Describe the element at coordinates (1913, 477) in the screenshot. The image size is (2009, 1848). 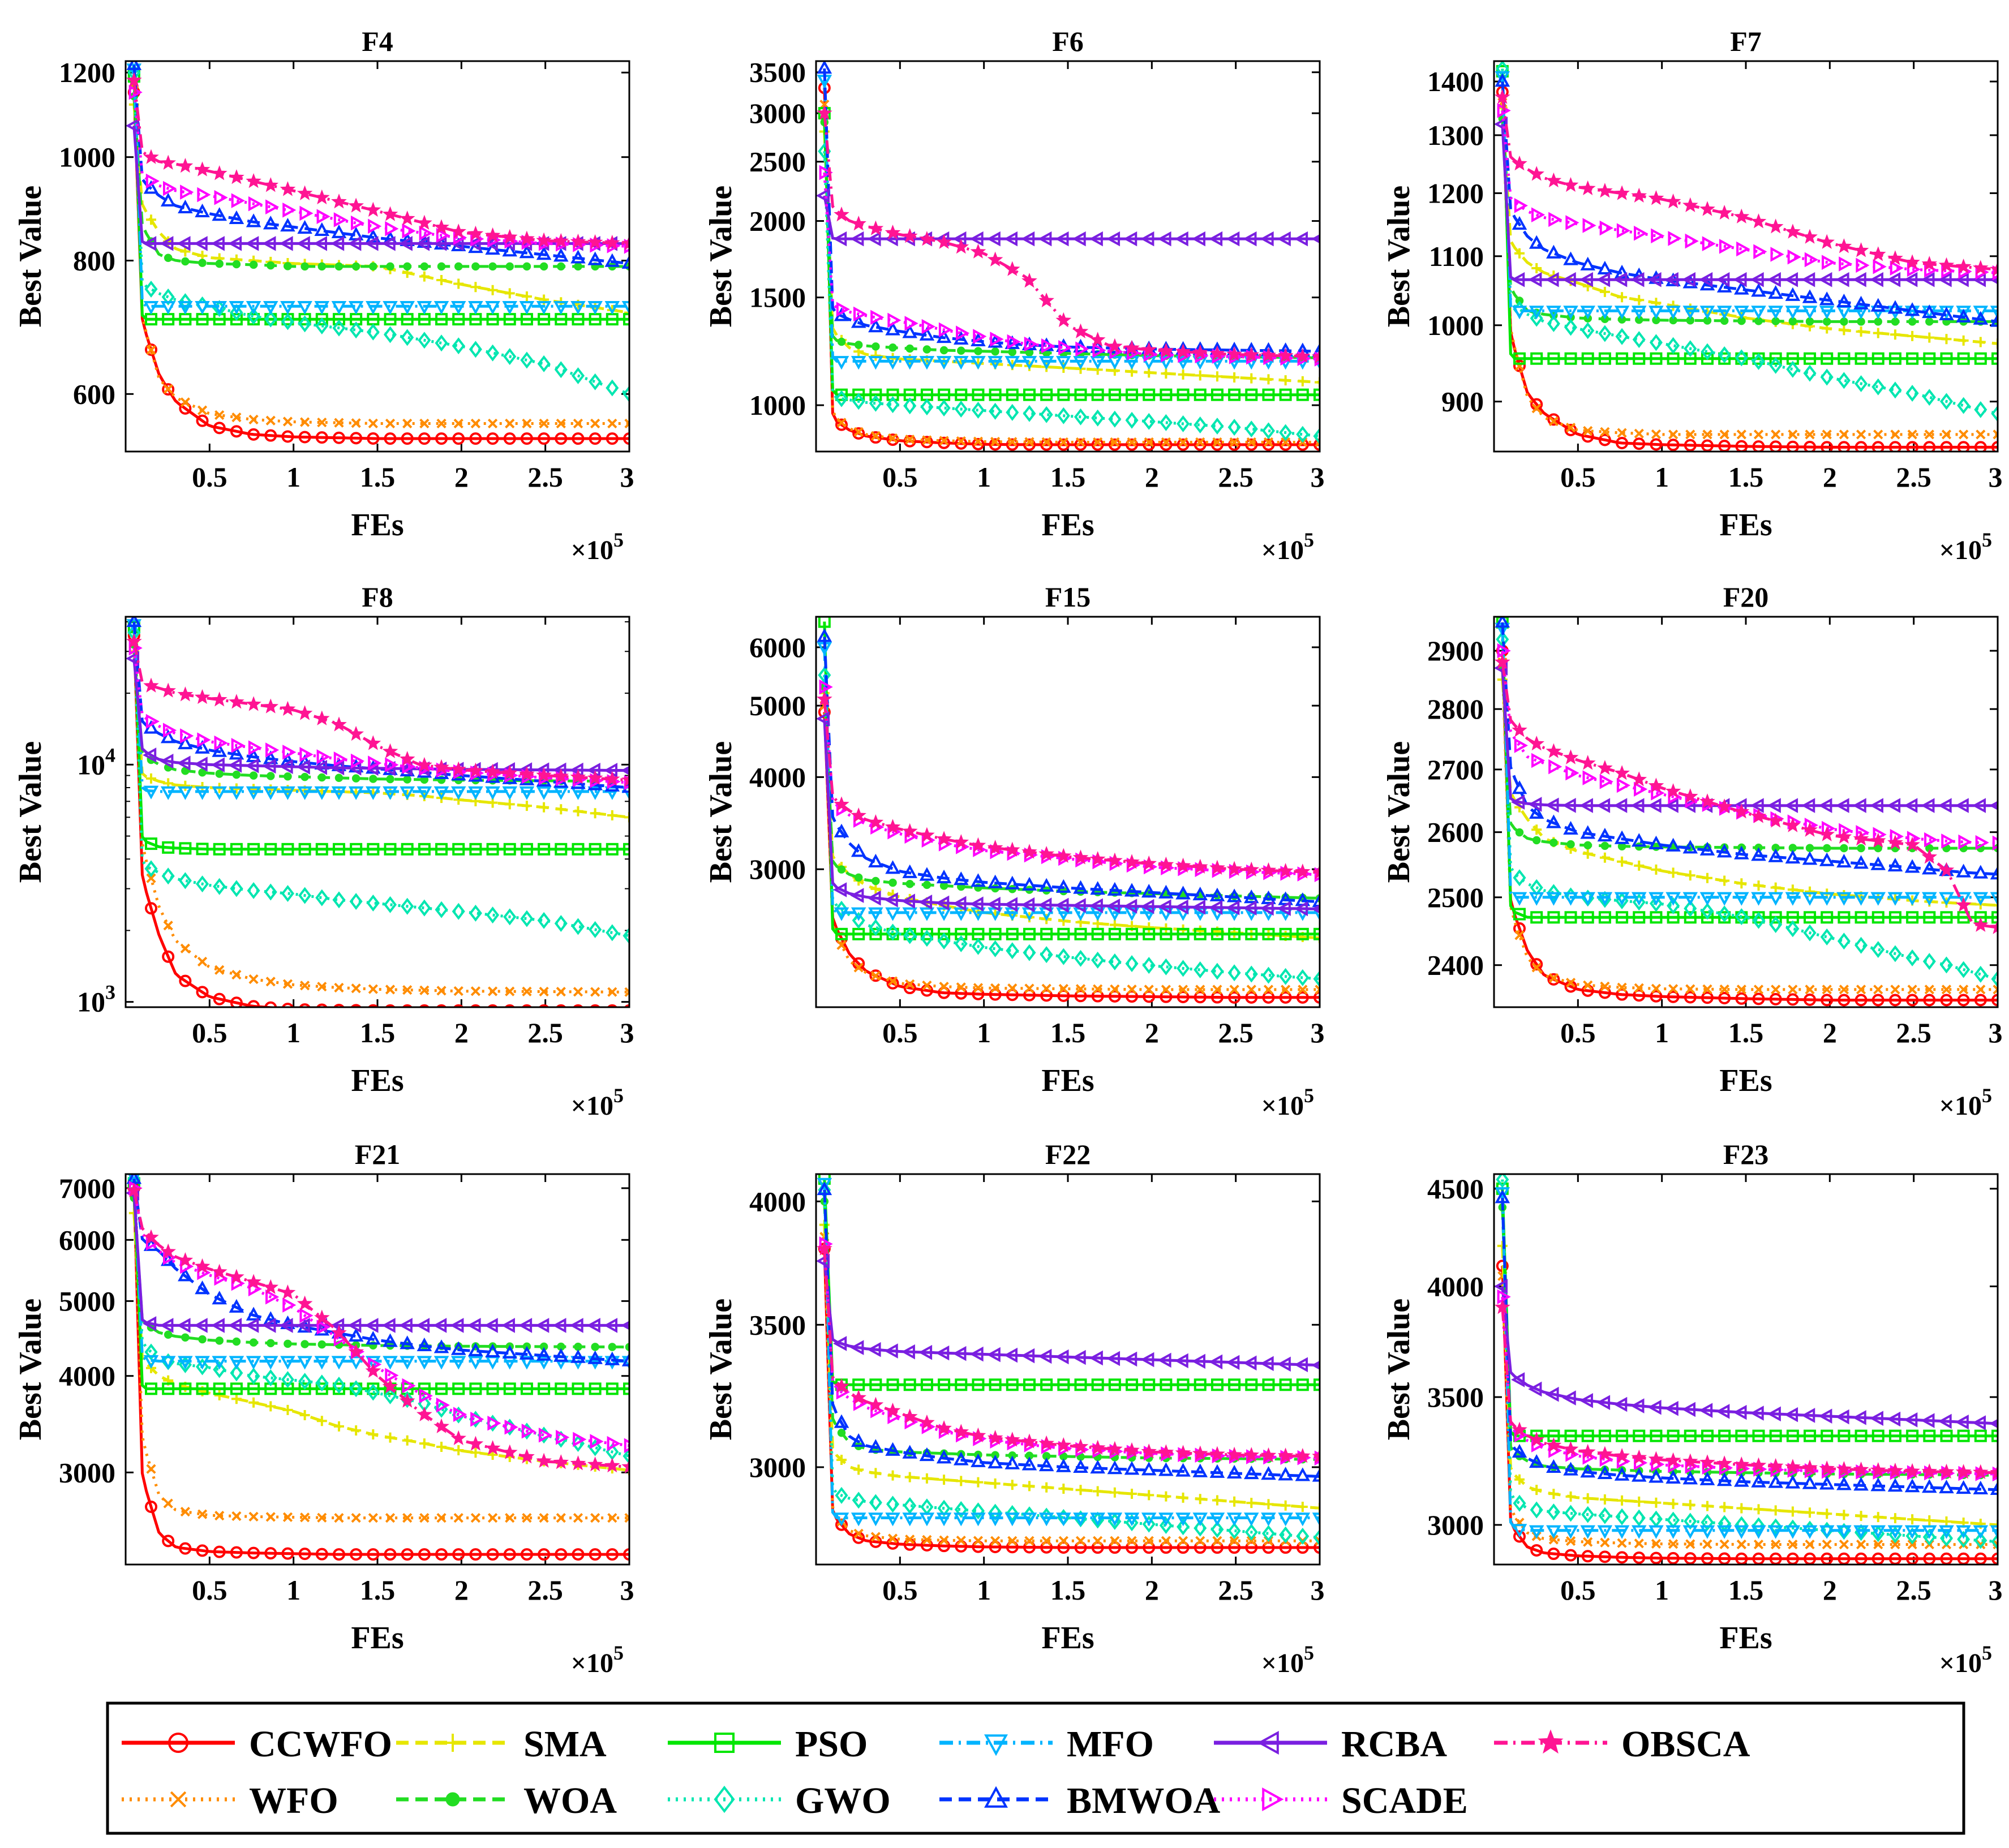
I see `x-tick-label: 2.5` at that location.